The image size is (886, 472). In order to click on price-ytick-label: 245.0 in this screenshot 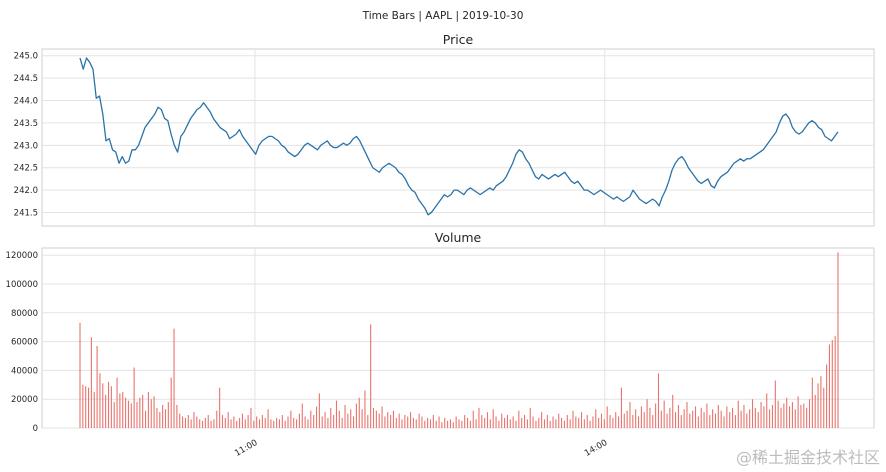, I will do `click(26, 57)`.